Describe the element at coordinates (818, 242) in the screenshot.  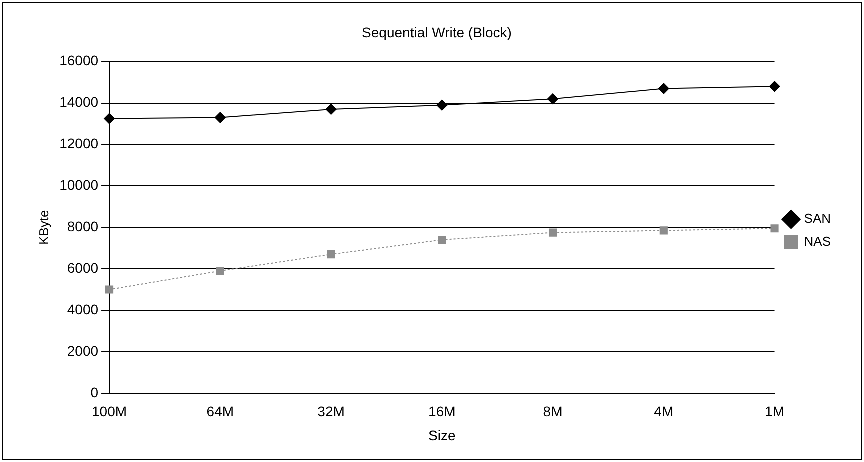
I see `legend-label: NAS` at that location.